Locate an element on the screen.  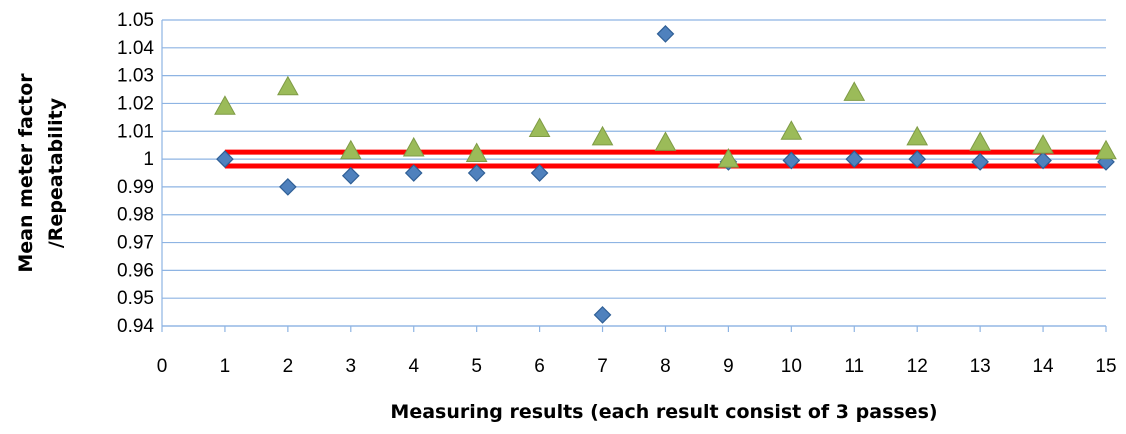
x-tick-label: 4 is located at coordinates (413, 366).